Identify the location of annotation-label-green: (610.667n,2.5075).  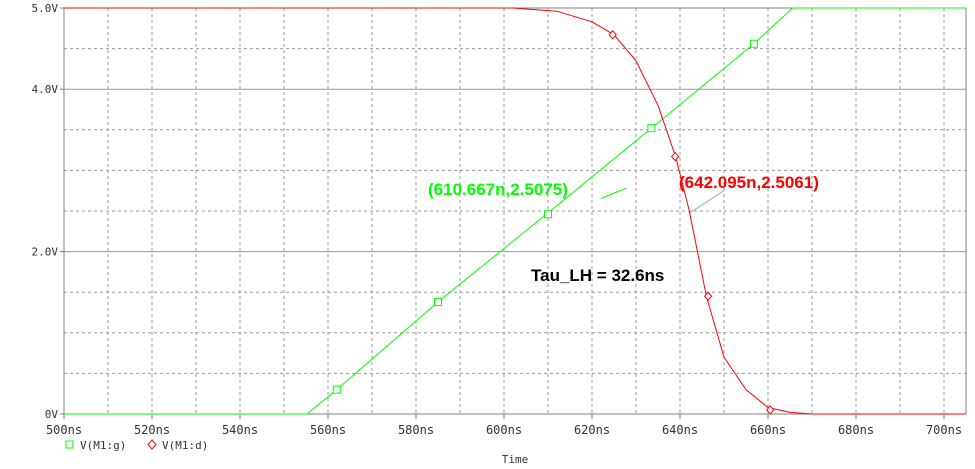
(498, 189).